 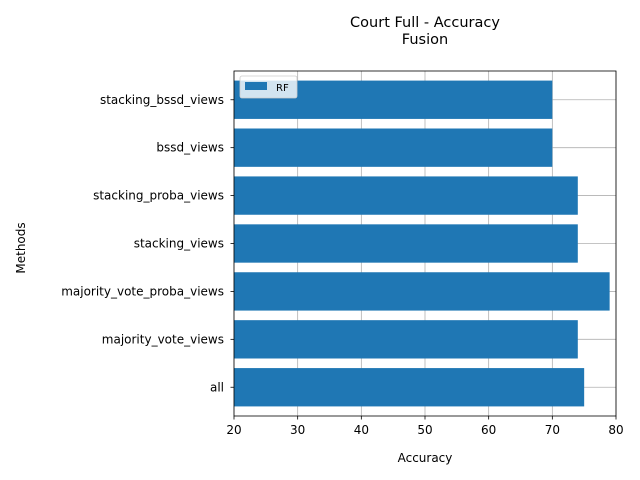 I want to click on x-tick-label: 30, so click(x=297, y=430).